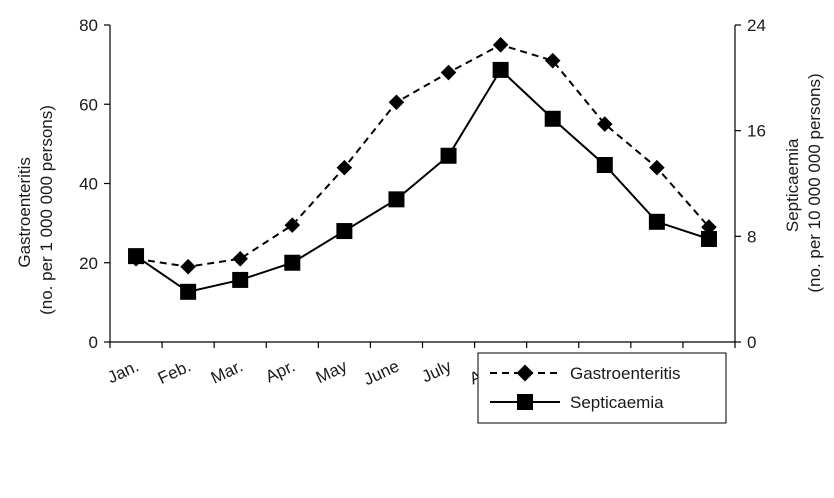  Describe the element at coordinates (803, 182) in the screenshot. I see `right-axis-title: Septicaemia (no. per 10 000 000 persons)` at that location.